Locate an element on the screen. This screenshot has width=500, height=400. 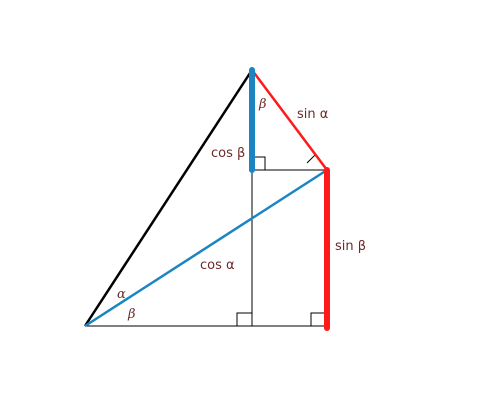
label-beta-angle-bottom: β is located at coordinates (131, 314).